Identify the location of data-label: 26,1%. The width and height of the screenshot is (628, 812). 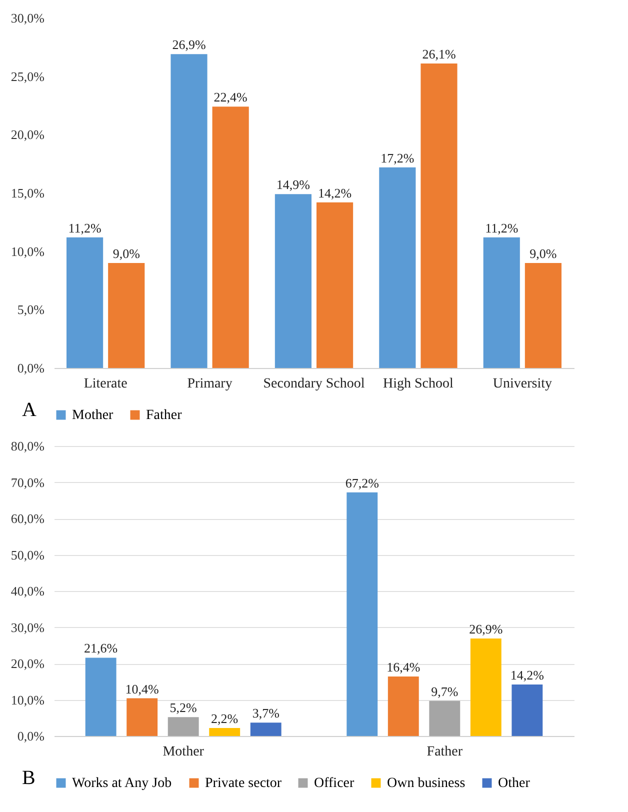
(439, 54).